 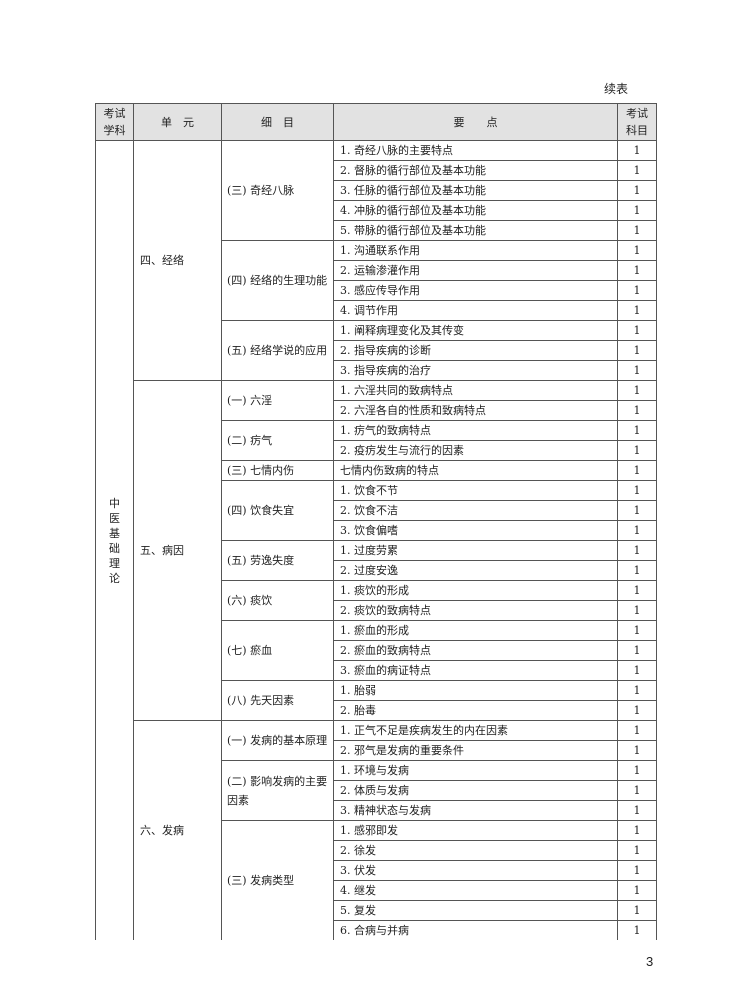 What do you see at coordinates (475, 230) in the screenshot?
I see `point-cell: 5. 带脉的循行部位及基本功能` at bounding box center [475, 230].